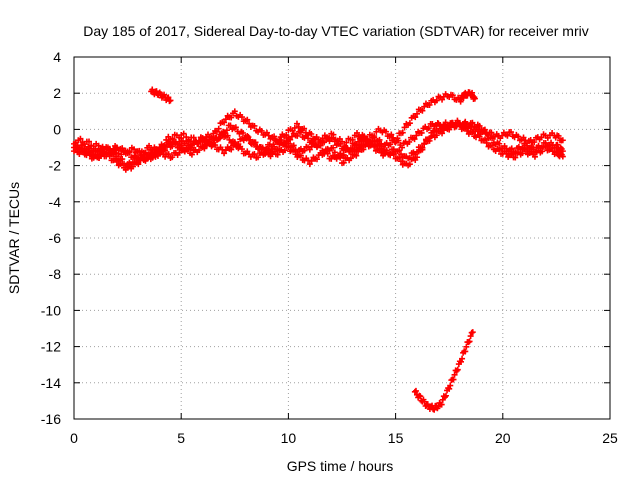 This screenshot has width=640, height=480. What do you see at coordinates (443, 371) in the screenshot?
I see `series-track-f` at bounding box center [443, 371].